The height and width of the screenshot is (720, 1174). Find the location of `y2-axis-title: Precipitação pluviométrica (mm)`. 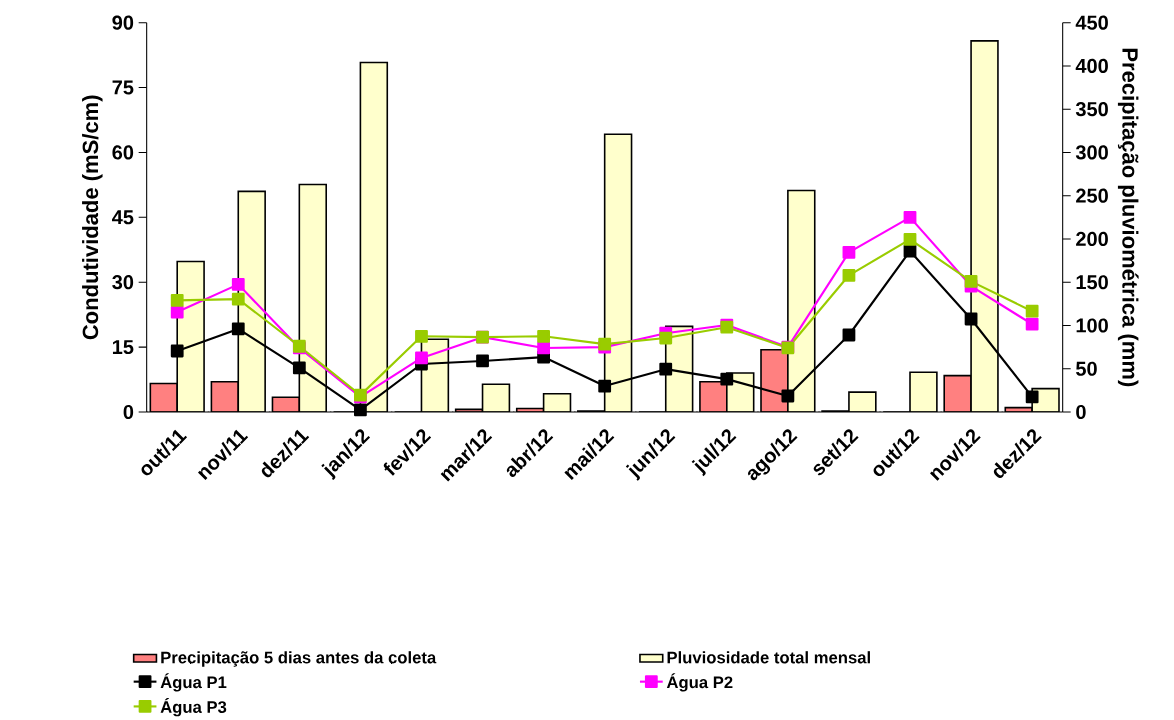

y2-axis-title: Precipitação pluviométrica (mm) is located at coordinates (1128, 217).